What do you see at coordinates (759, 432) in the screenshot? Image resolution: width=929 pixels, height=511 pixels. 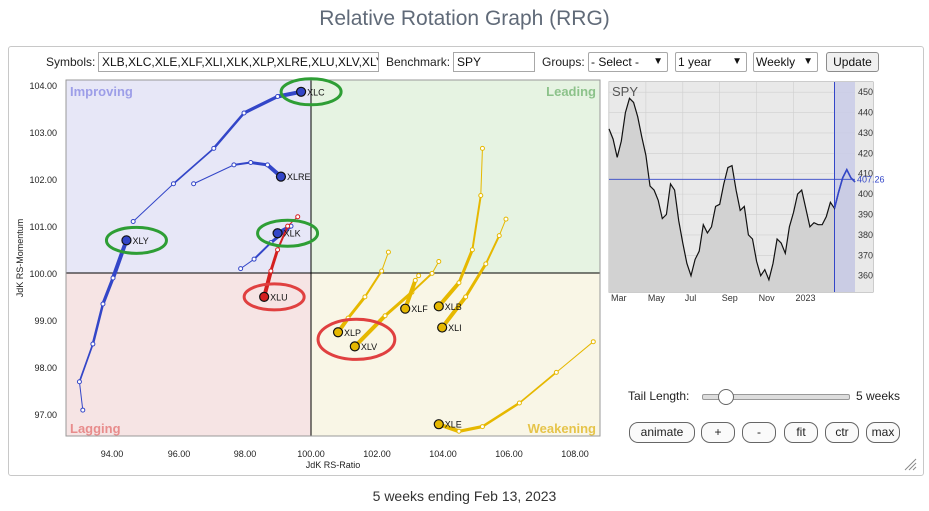 I see `zoom-out-button: -` at bounding box center [759, 432].